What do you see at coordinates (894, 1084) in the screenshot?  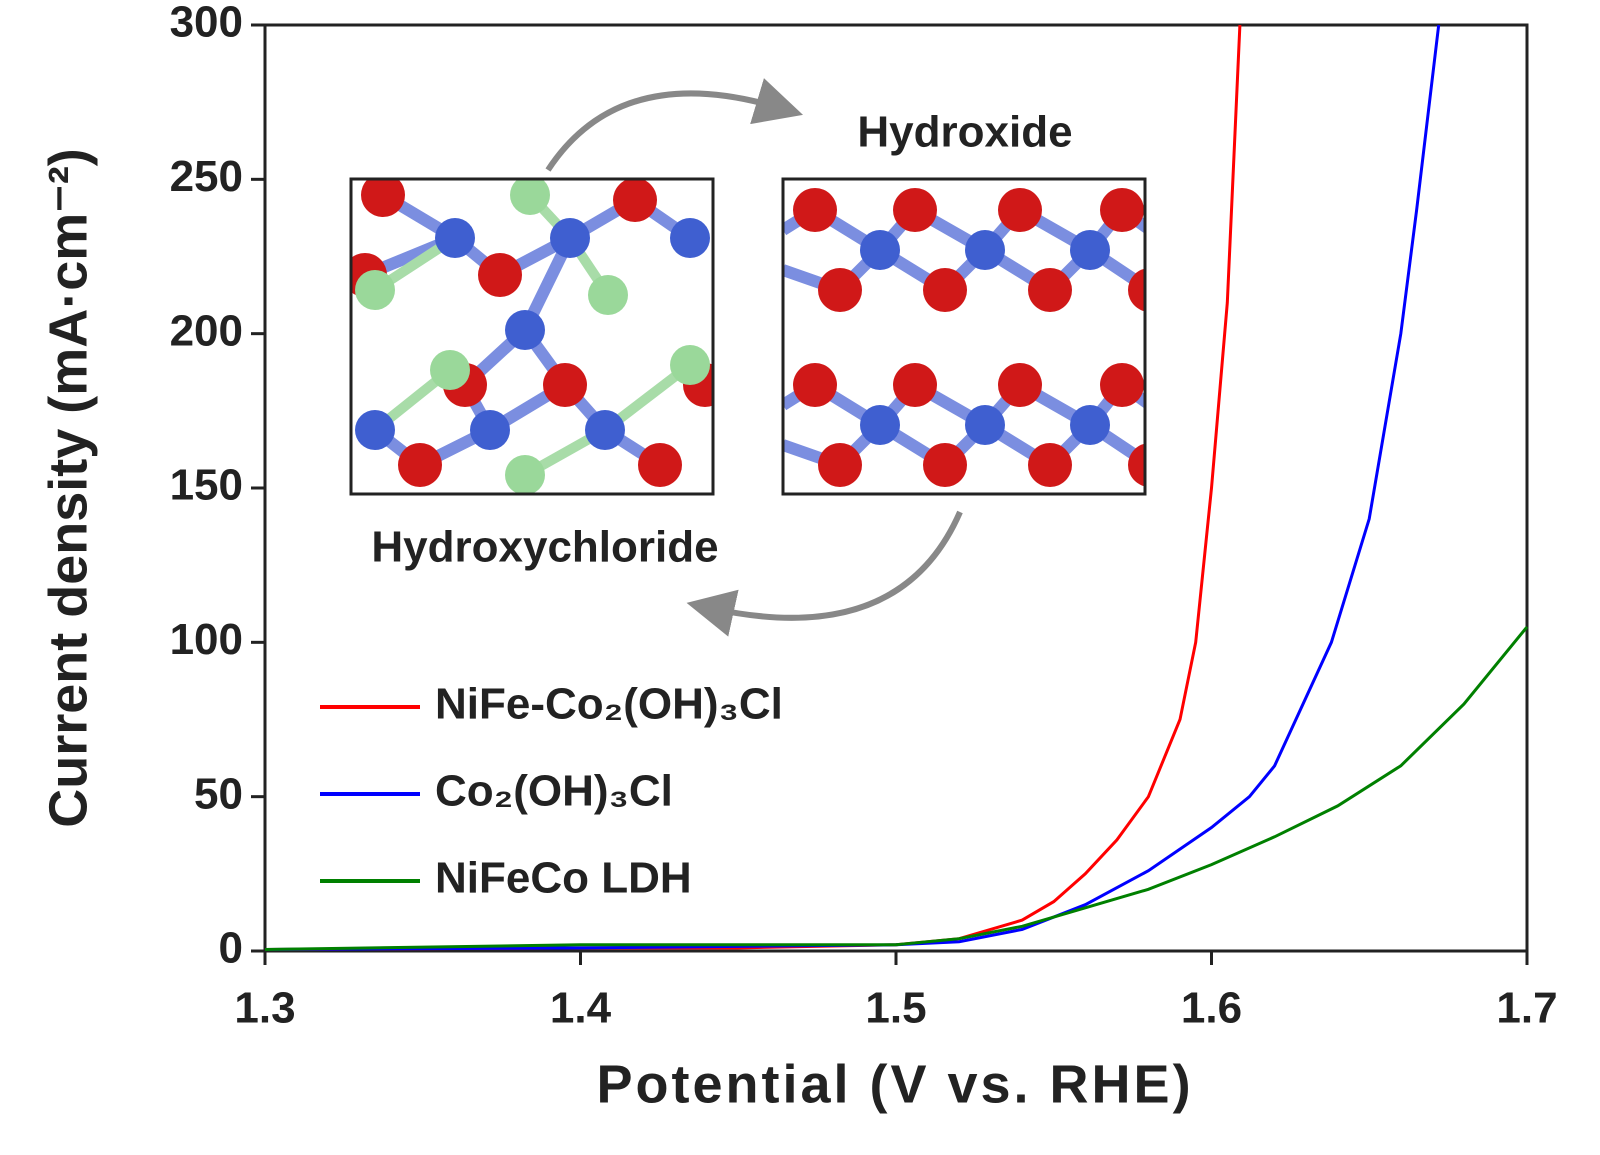 I see `x-axis-label: Potential (V vs. RHE)` at bounding box center [894, 1084].